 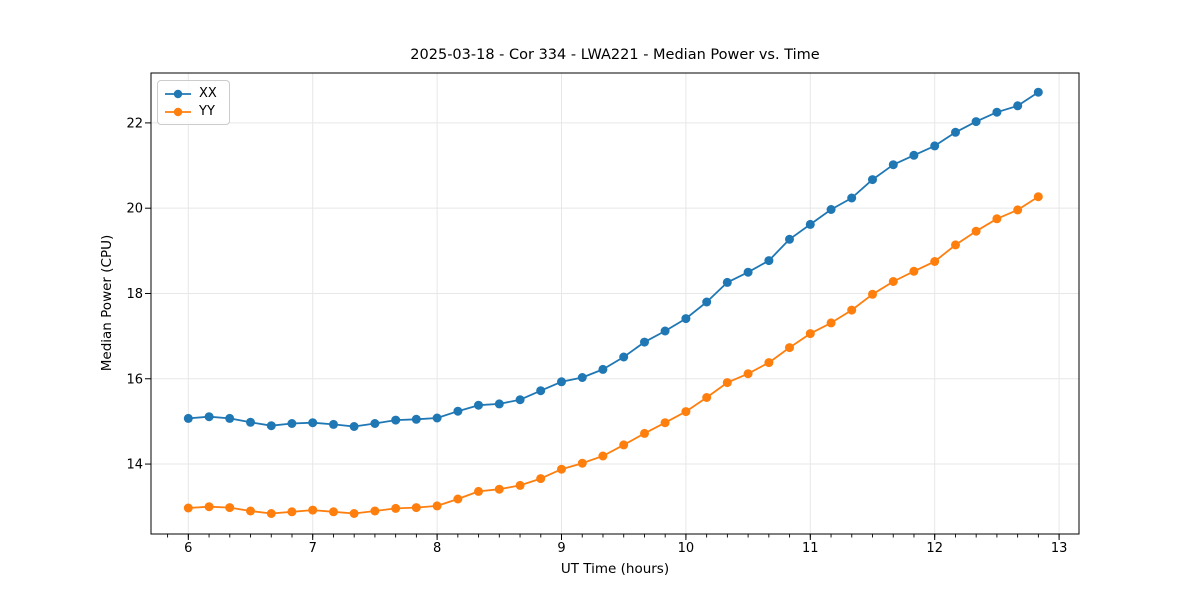 I want to click on legend: XX YY, so click(x=193, y=102).